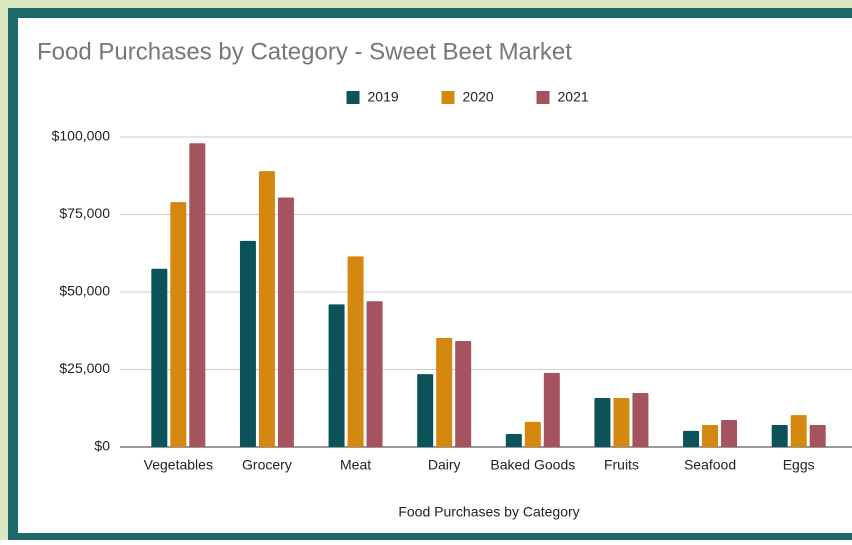 This screenshot has width=852, height=545. Describe the element at coordinates (84, 291) in the screenshot. I see `y-tick-label: $50,000` at that location.